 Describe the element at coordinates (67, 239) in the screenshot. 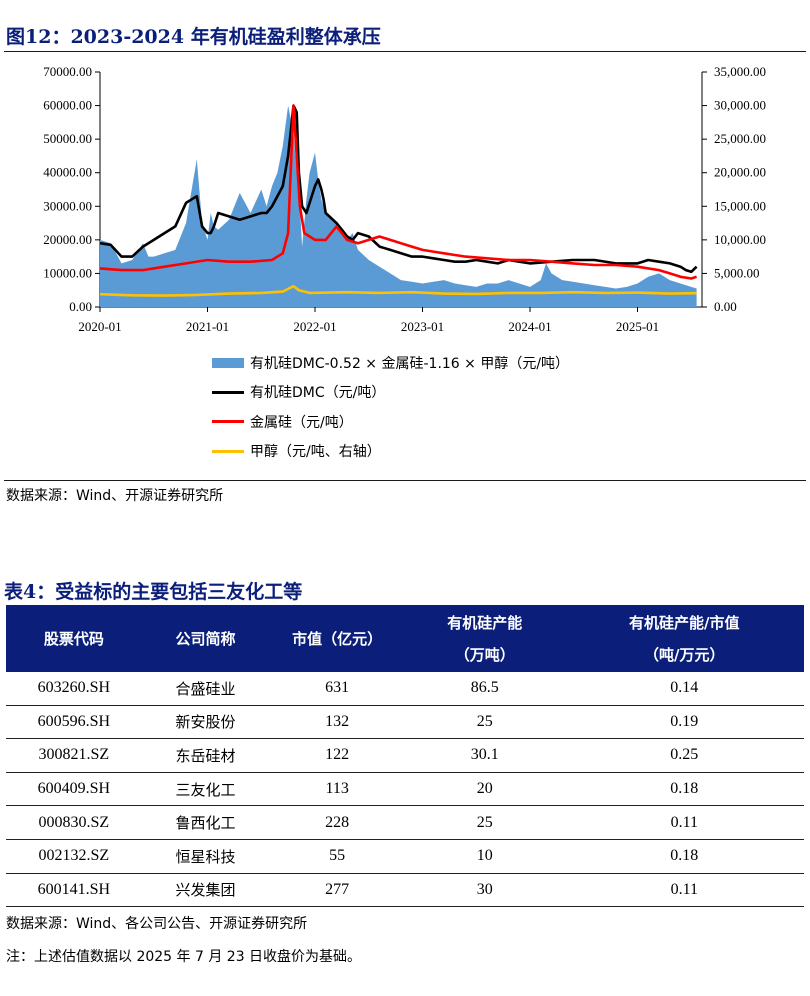

I see `left-tick-label: 20000.00` at that location.